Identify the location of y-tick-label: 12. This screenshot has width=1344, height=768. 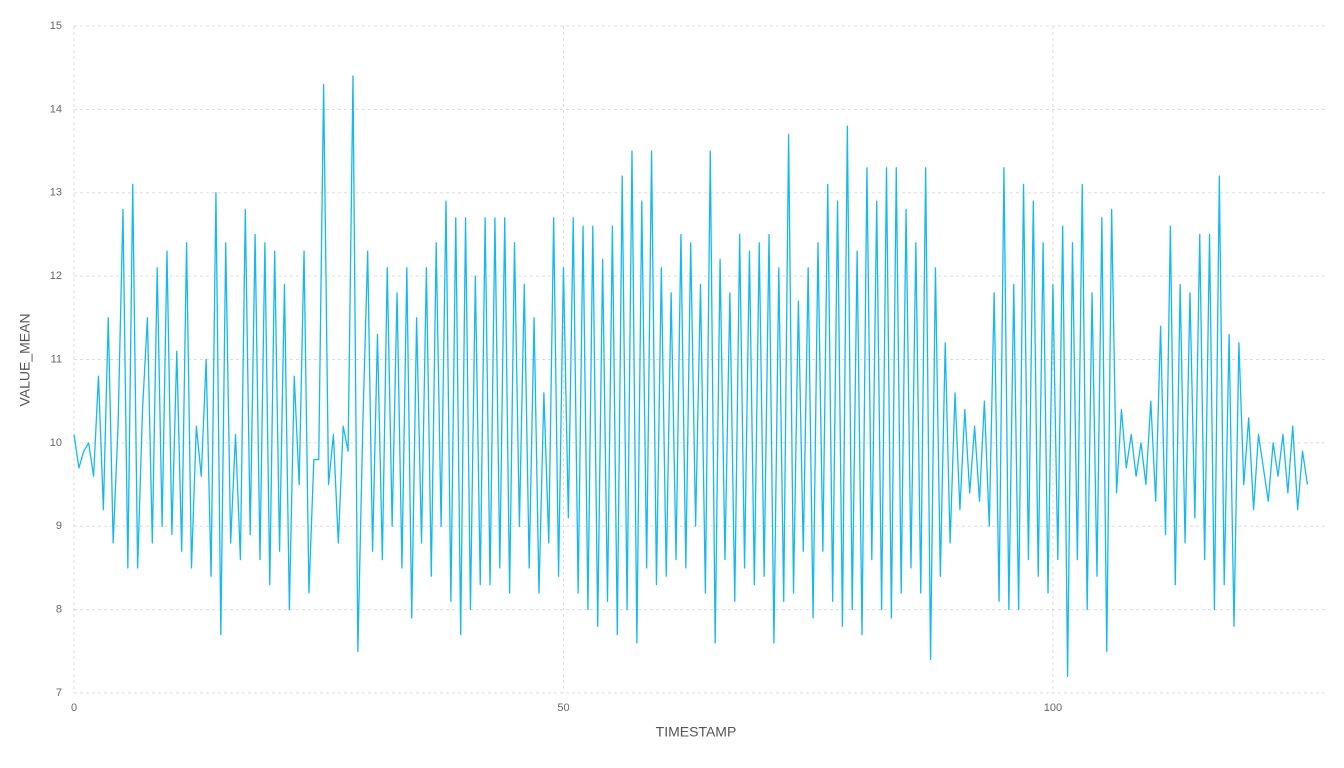
(56, 276).